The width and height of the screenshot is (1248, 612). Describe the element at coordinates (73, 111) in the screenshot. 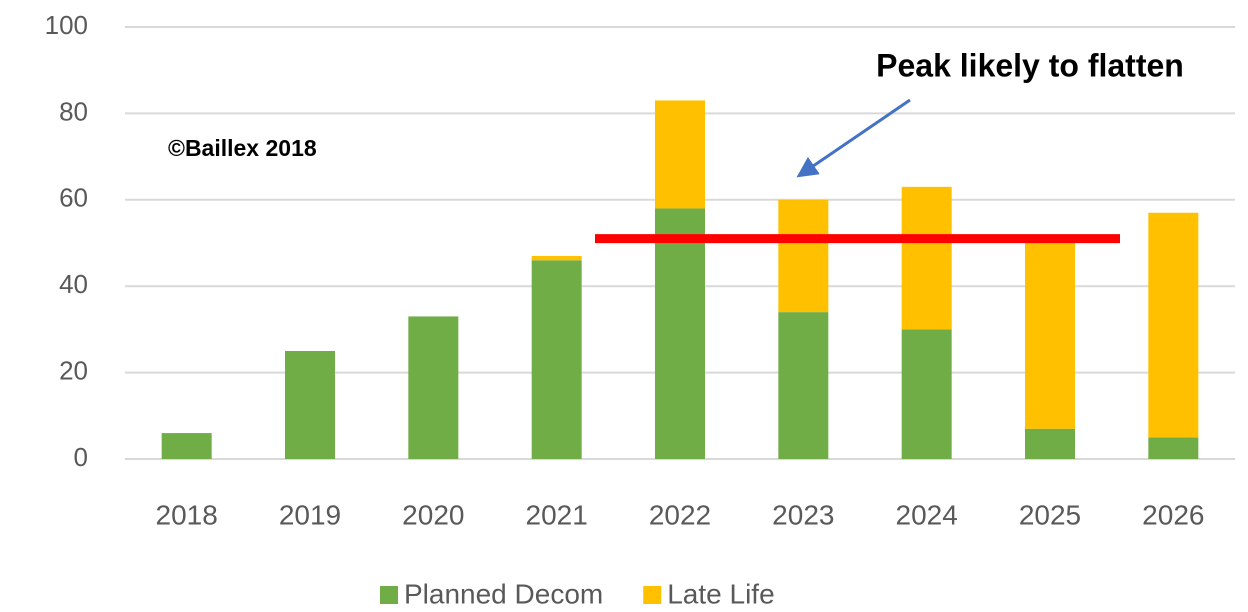

I see `y-tick-label: 80` at that location.